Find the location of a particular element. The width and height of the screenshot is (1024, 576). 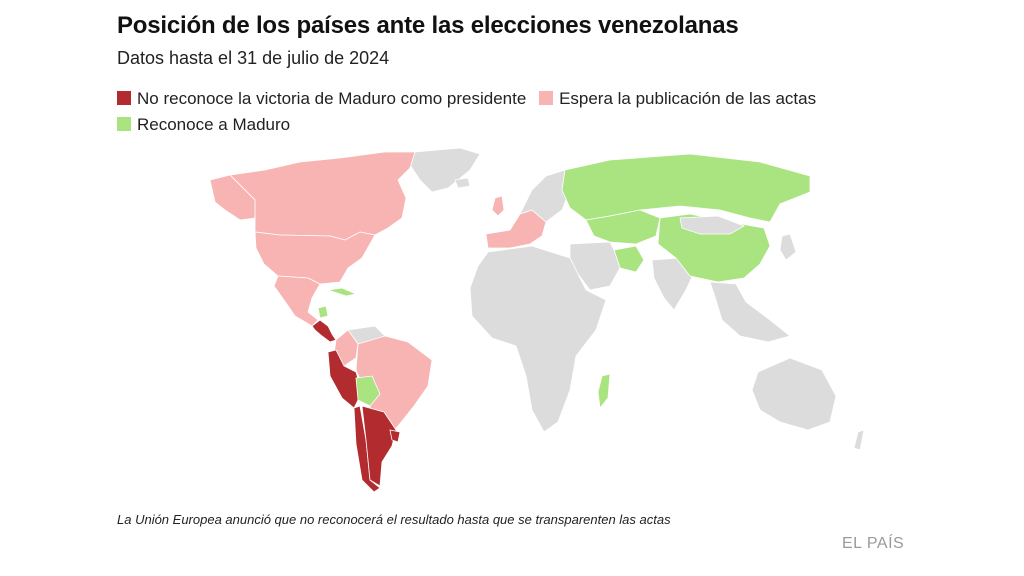

country-mongolia is located at coordinates (712, 225).